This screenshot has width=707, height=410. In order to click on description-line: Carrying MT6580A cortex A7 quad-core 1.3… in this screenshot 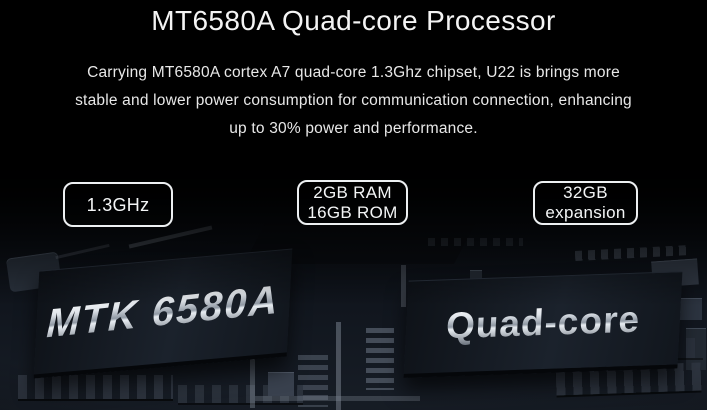, I will do `click(353, 72)`.